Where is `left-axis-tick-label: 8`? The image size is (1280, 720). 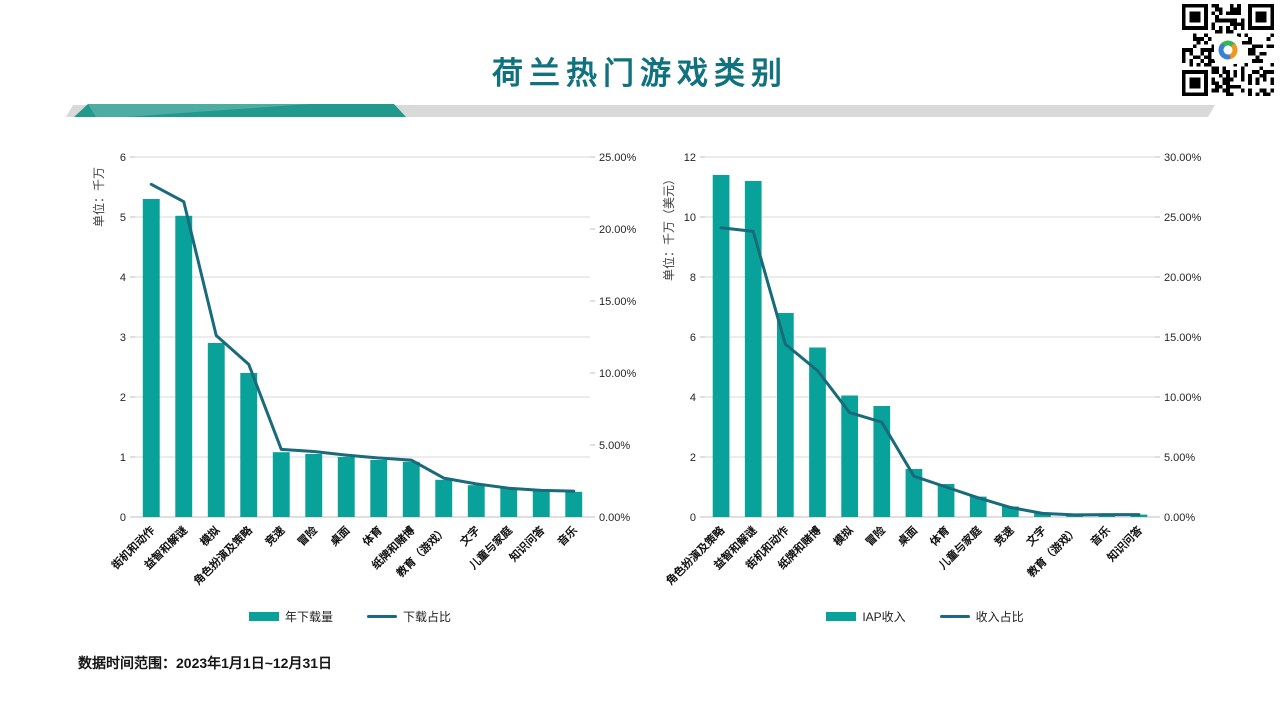
left-axis-tick-label: 8 is located at coordinates (693, 278).